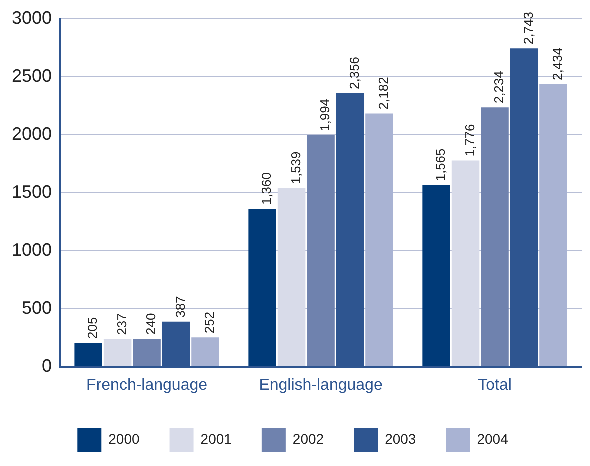 The height and width of the screenshot is (466, 590). What do you see at coordinates (384, 93) in the screenshot?
I see `data-label: 2,182` at bounding box center [384, 93].